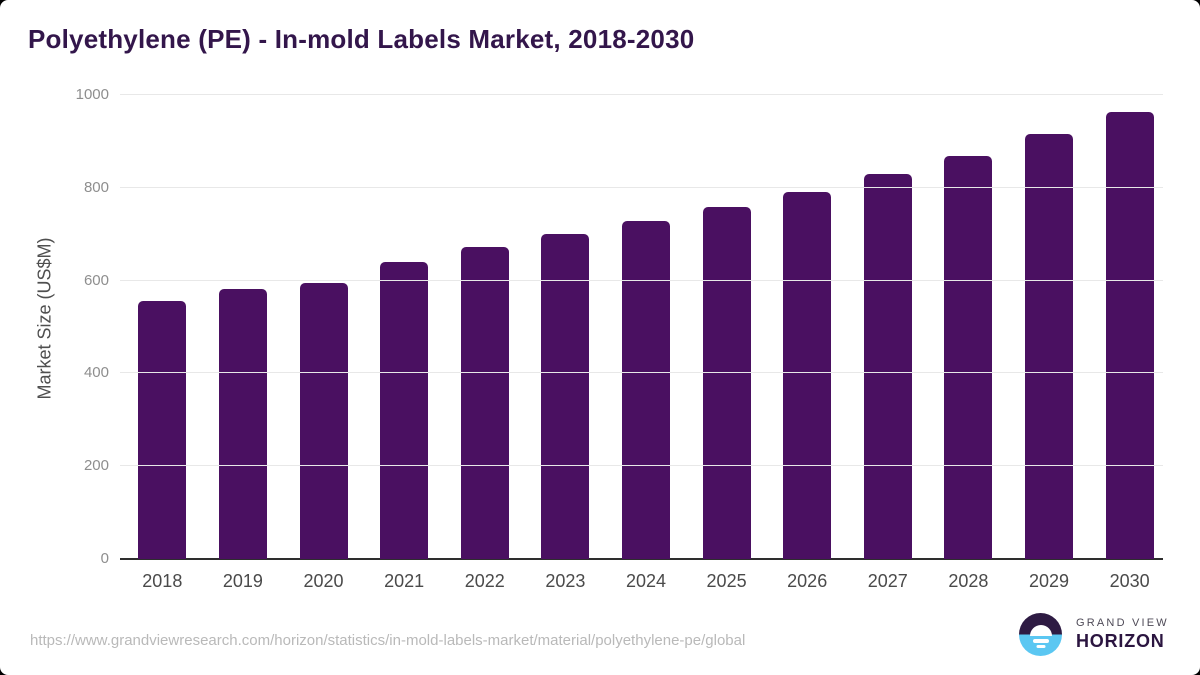 The image size is (1200, 675). What do you see at coordinates (96, 280) in the screenshot?
I see `y-tick-label-600: 600` at bounding box center [96, 280].